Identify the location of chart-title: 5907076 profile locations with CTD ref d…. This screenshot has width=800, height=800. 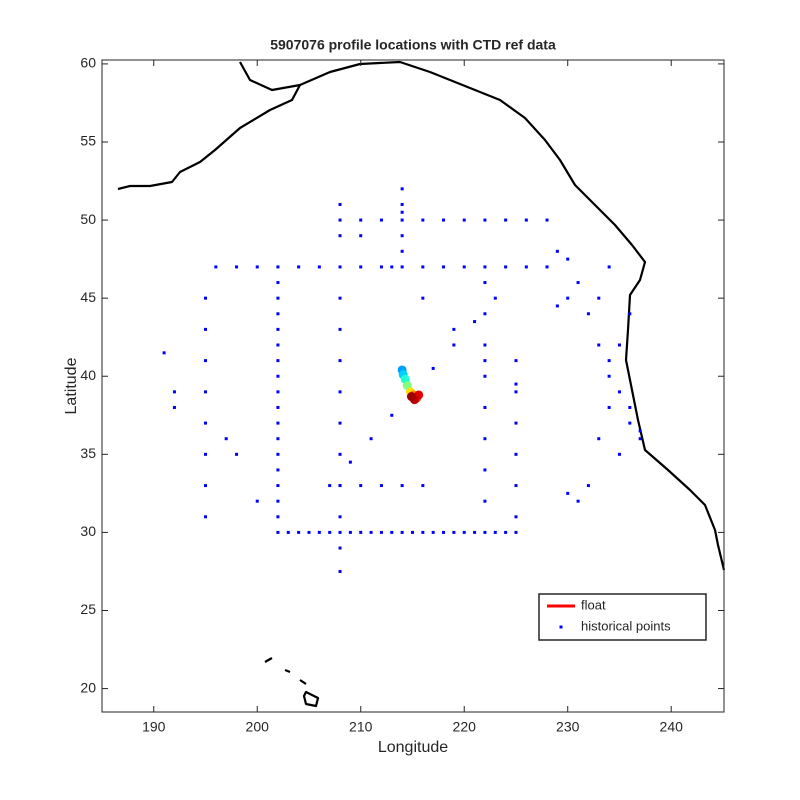
(413, 45).